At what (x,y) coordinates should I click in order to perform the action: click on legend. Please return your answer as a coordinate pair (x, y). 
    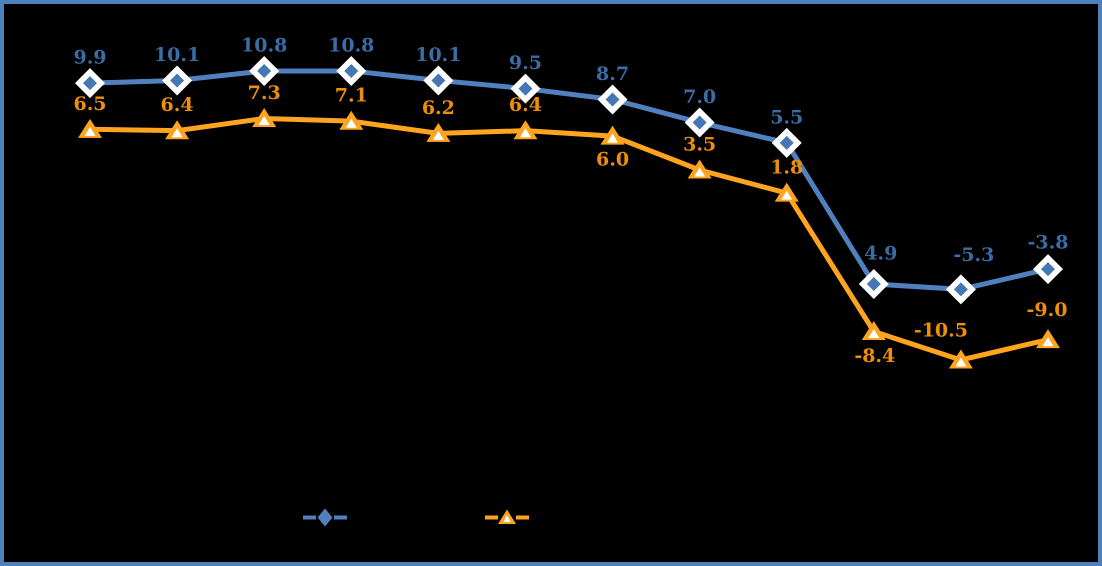
    Looking at the image, I should click on (416, 517).